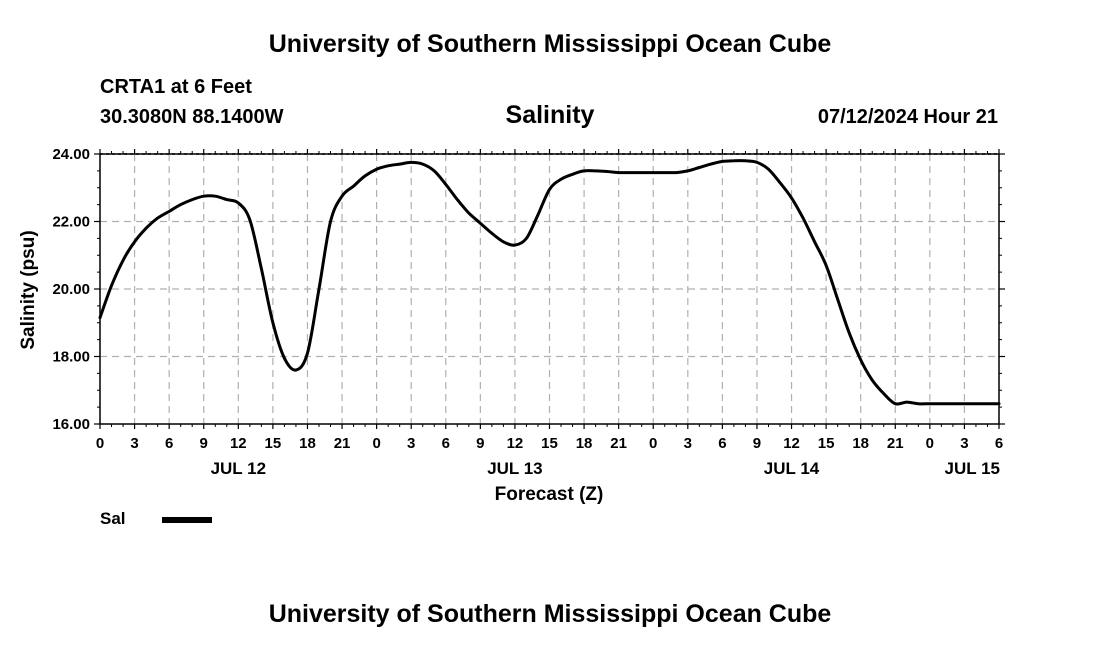 The height and width of the screenshot is (650, 1100). Describe the element at coordinates (71, 357) in the screenshot. I see `y-tick-label: 18.00` at that location.